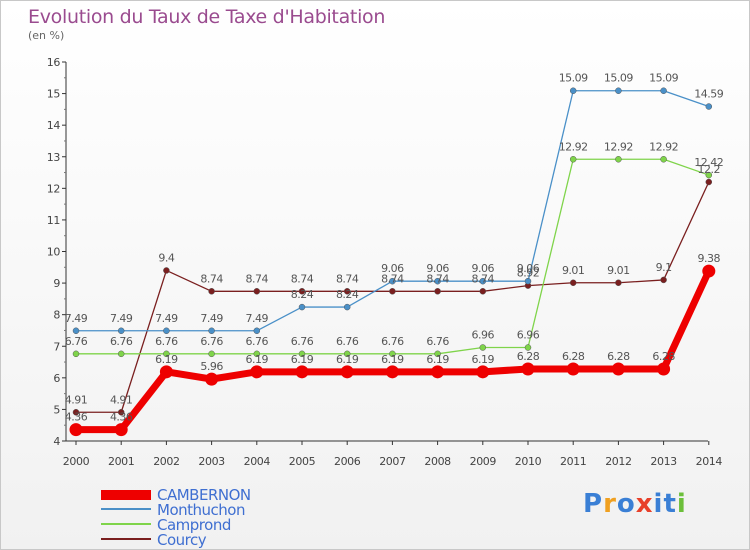 This screenshot has width=750, height=550. What do you see at coordinates (121, 461) in the screenshot?
I see `x-tick-label: 2001` at bounding box center [121, 461].